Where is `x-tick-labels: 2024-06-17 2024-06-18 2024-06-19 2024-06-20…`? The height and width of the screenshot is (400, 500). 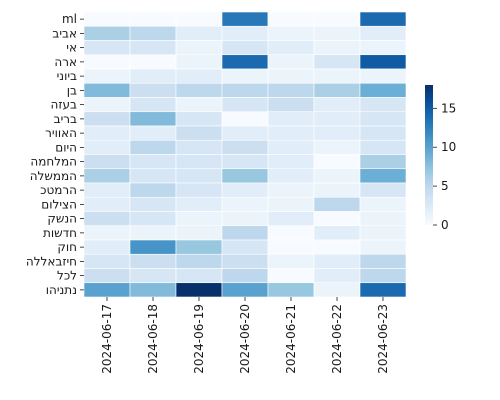 x-tick-labels: 2024-06-17 2024-06-18 2024-06-19 2024-06-20… is located at coordinates (245, 335).